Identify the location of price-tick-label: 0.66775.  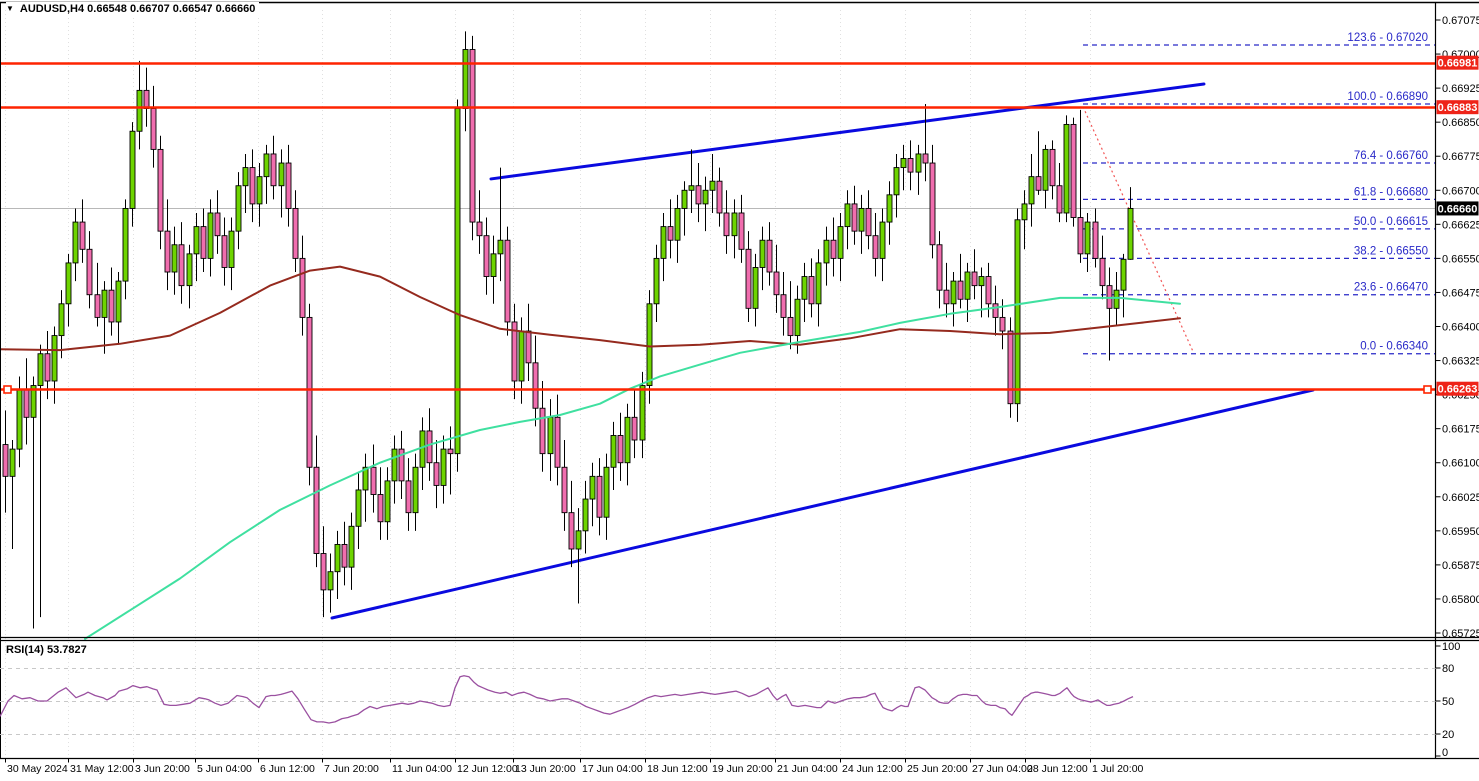
(1460, 157).